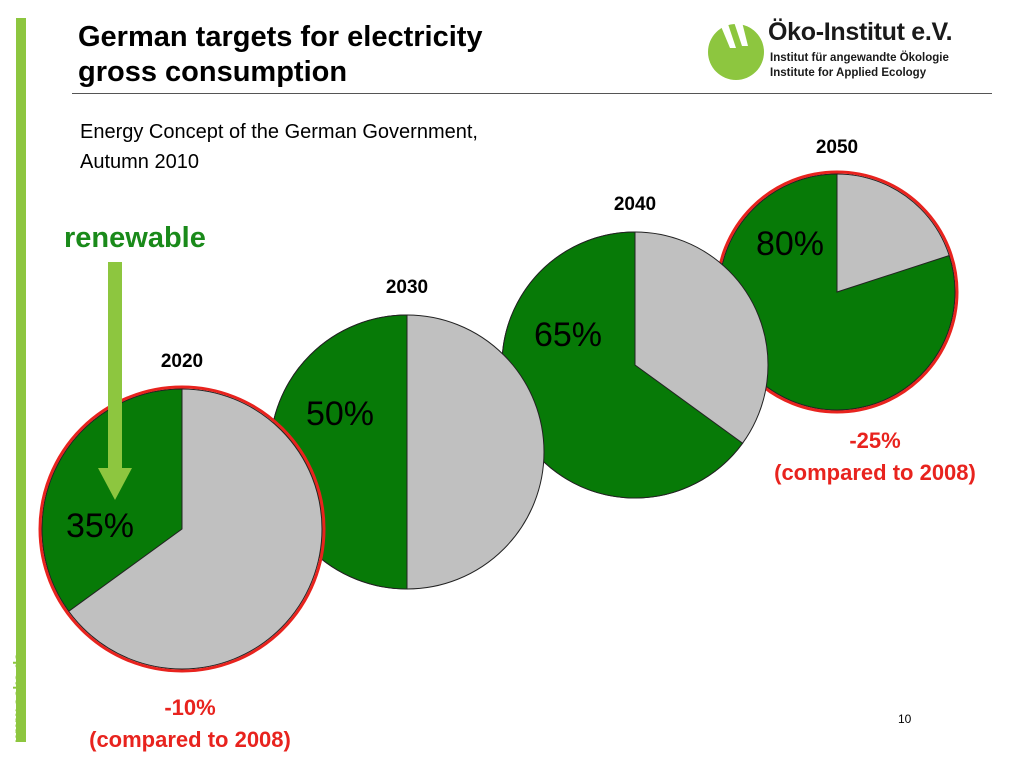 This screenshot has width=1024, height=768. What do you see at coordinates (568, 335) in the screenshot?
I see `pie-pct-label-2040: 65%` at bounding box center [568, 335].